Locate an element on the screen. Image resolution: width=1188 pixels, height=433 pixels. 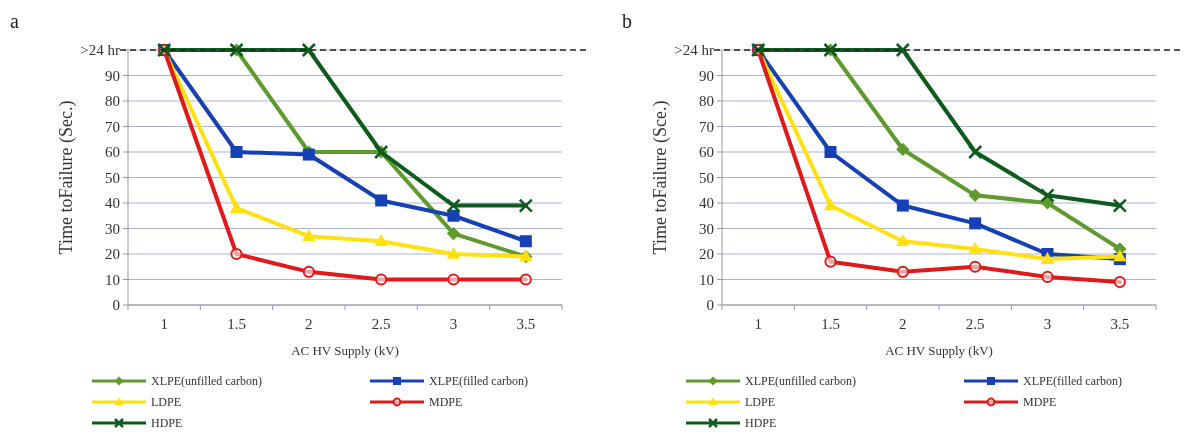
chart-title: a is located at coordinates (14, 21).